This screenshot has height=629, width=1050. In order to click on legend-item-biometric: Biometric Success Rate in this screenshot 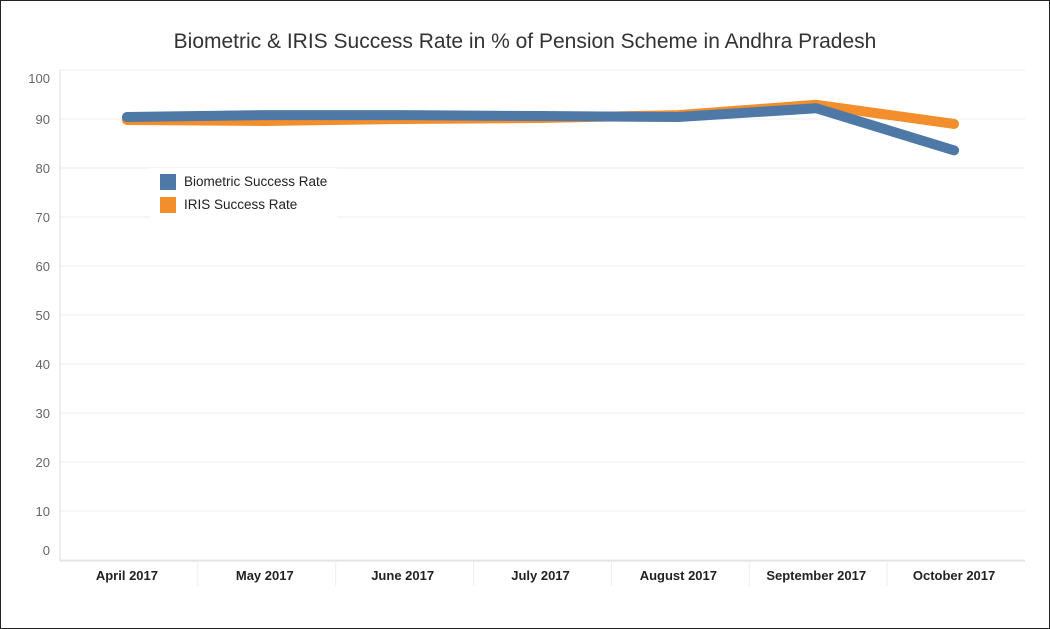, I will do `click(243, 181)`.